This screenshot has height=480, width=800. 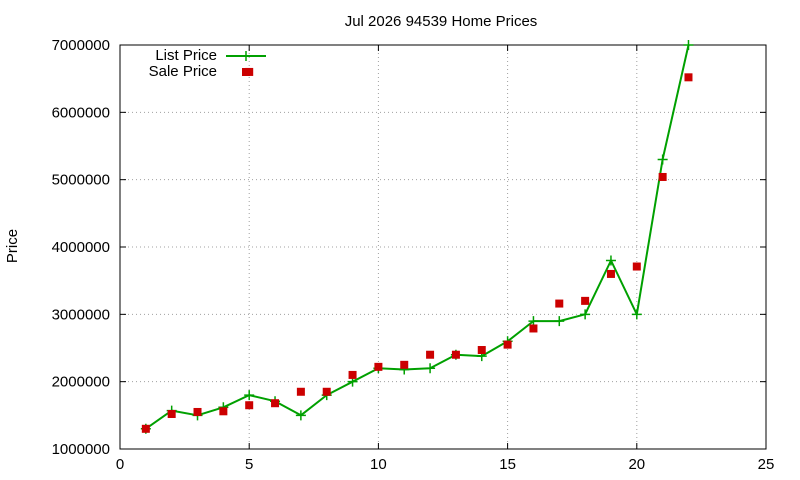 What do you see at coordinates (81, 180) in the screenshot?
I see `y-tick-label: 5000000` at bounding box center [81, 180].